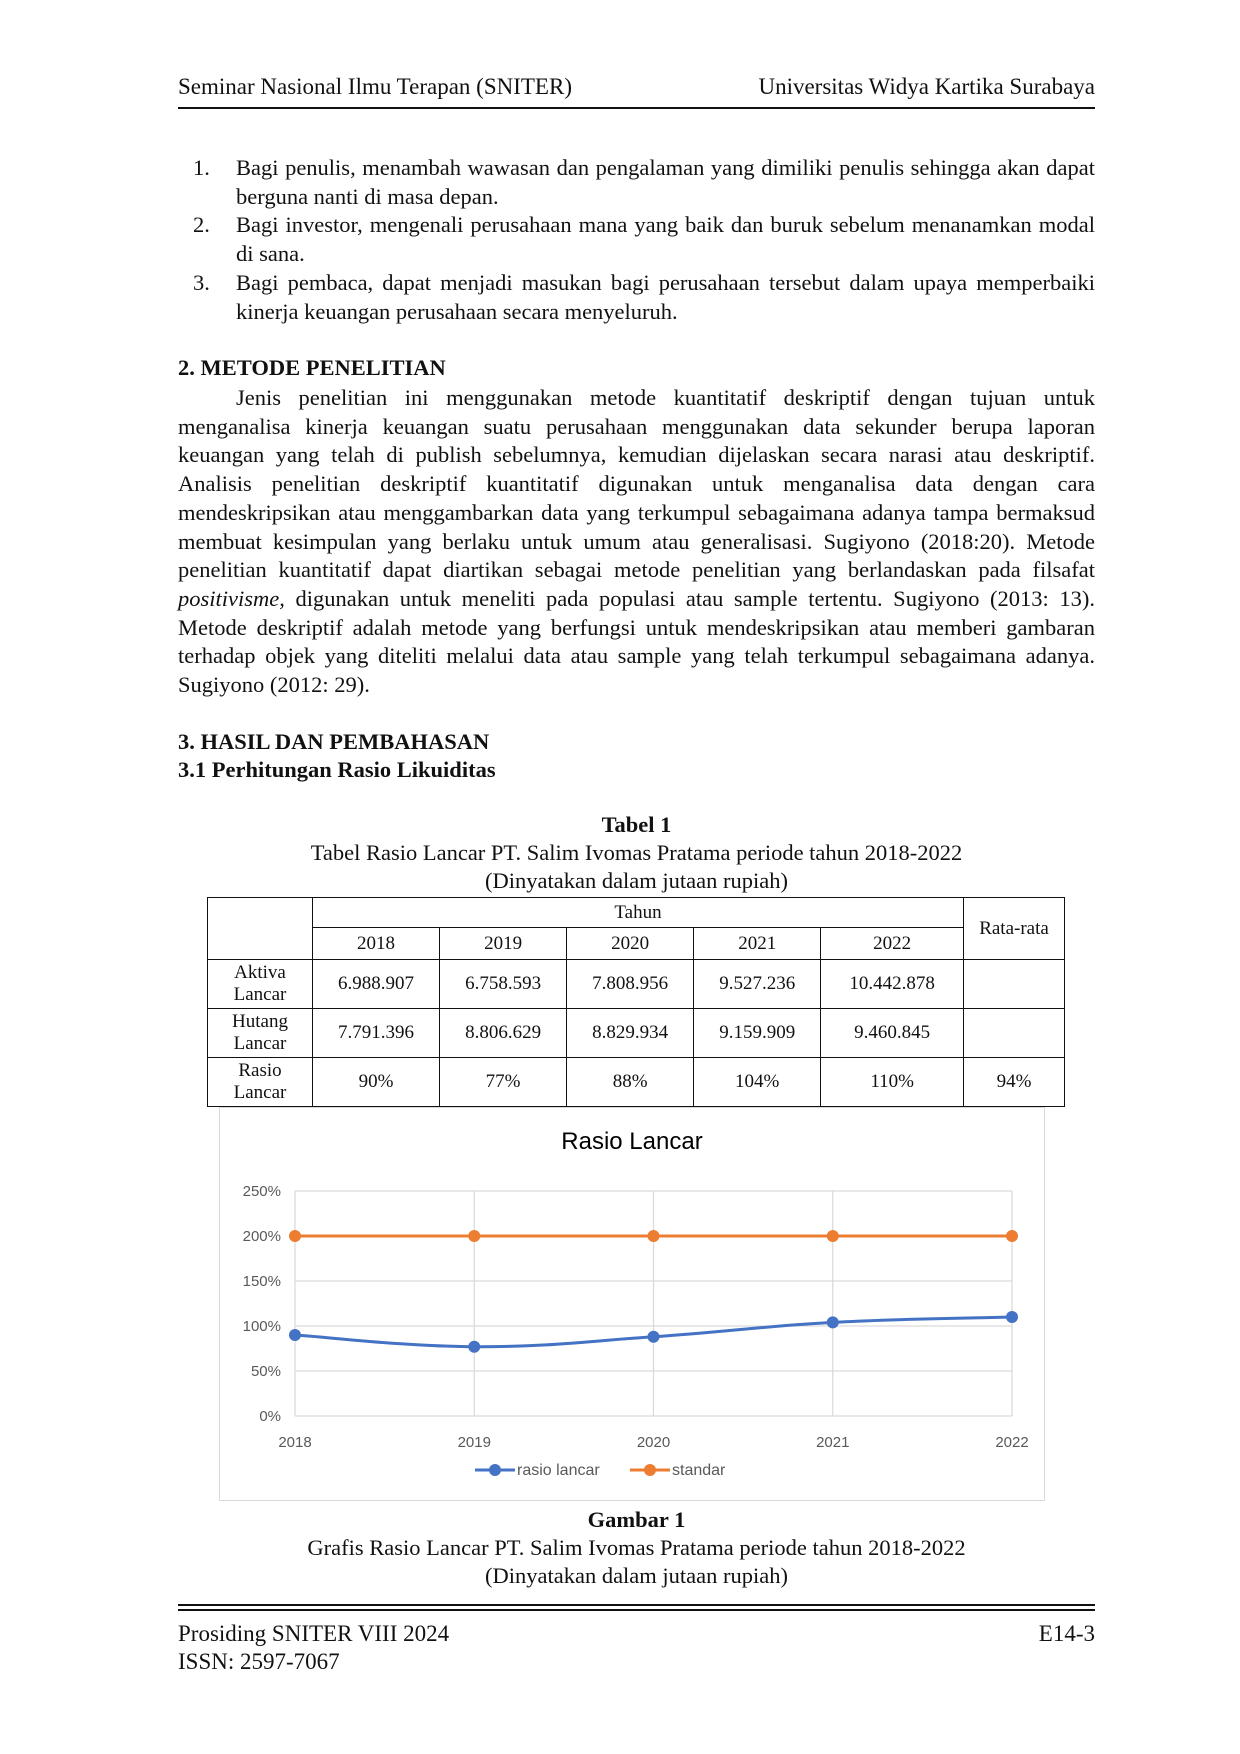  What do you see at coordinates (312, 367) in the screenshot?
I see `section-2-heading: 2. METODE PENELITIAN` at bounding box center [312, 367].